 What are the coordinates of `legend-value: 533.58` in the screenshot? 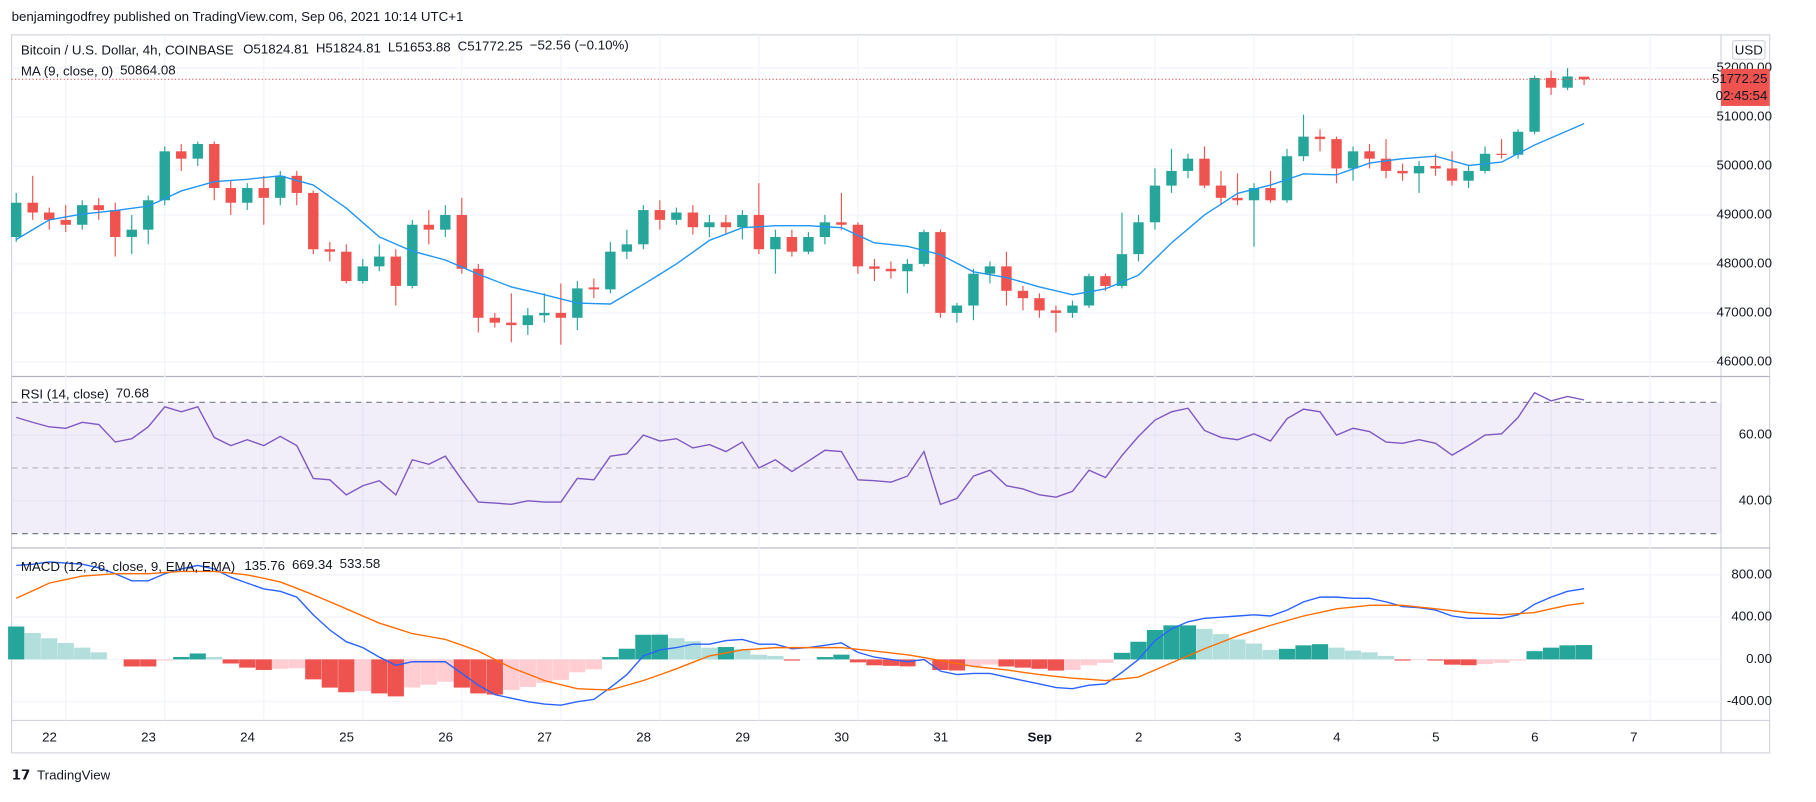 It's located at (360, 563).